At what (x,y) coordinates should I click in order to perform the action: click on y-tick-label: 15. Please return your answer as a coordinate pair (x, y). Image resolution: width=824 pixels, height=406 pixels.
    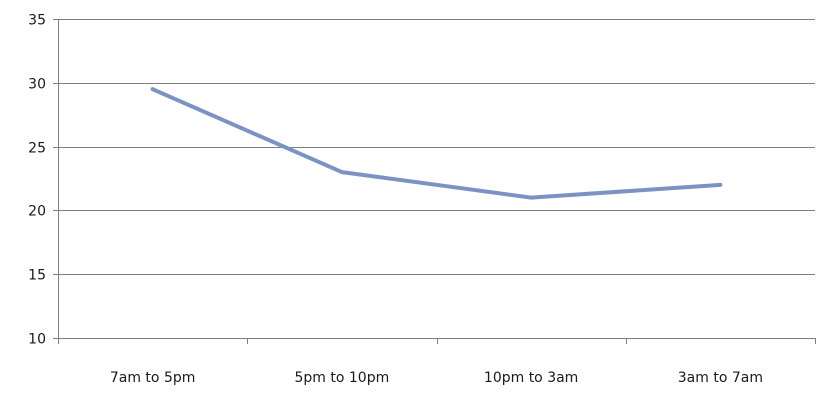
    Looking at the image, I should click on (37, 276).